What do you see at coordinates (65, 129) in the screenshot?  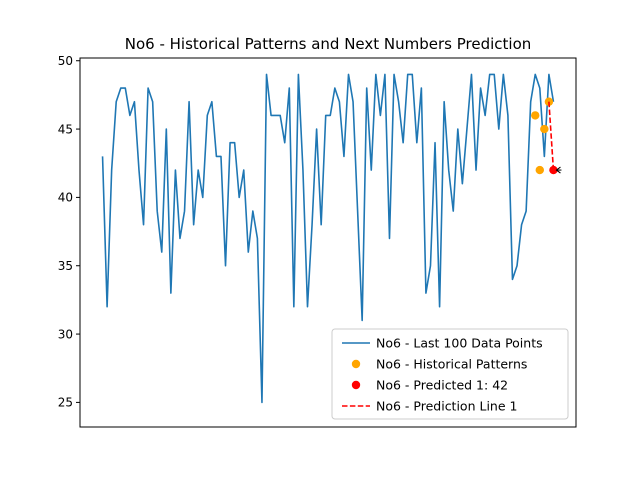 I see `y-tick-label: 45` at bounding box center [65, 129].